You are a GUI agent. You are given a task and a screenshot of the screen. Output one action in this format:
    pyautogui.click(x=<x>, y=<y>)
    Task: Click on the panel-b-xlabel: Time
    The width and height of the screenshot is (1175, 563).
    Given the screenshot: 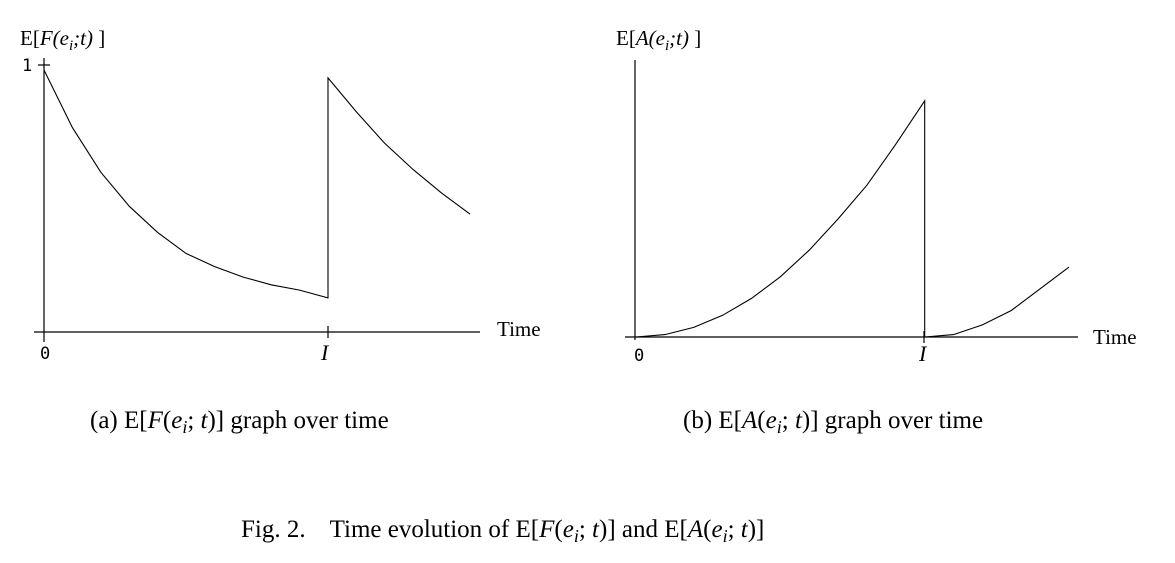 What is the action you would take?
    pyautogui.click(x=1115, y=337)
    